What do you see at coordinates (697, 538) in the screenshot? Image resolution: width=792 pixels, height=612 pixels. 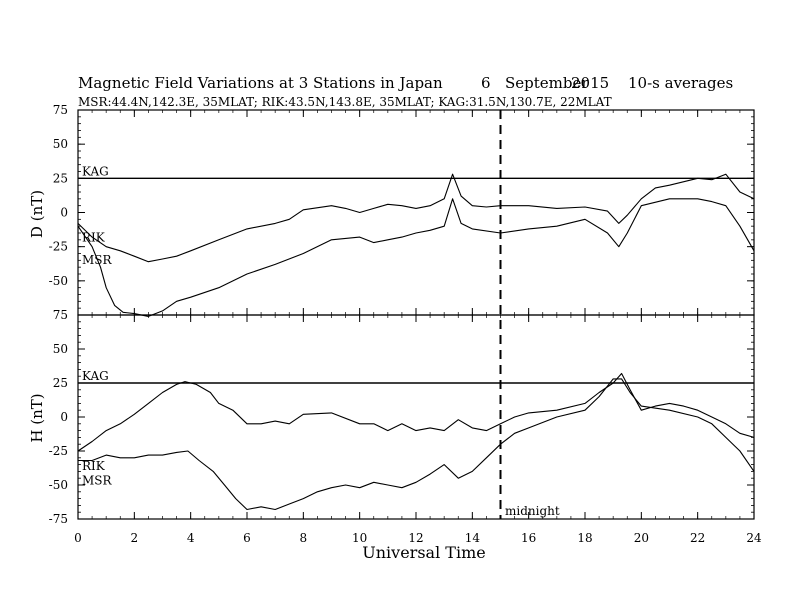 I see `xtick-label: 22` at bounding box center [697, 538].